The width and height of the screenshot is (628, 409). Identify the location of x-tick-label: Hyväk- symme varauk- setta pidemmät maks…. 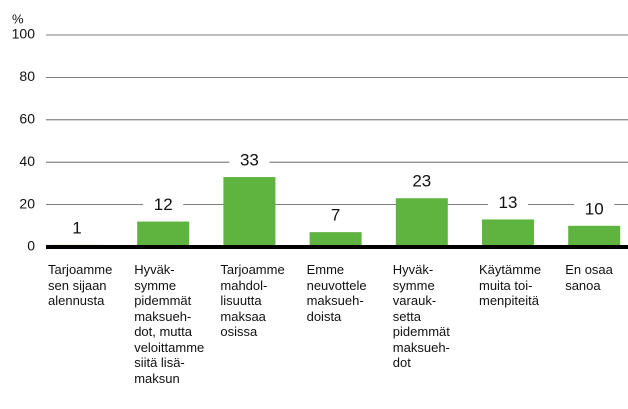
(421, 316).